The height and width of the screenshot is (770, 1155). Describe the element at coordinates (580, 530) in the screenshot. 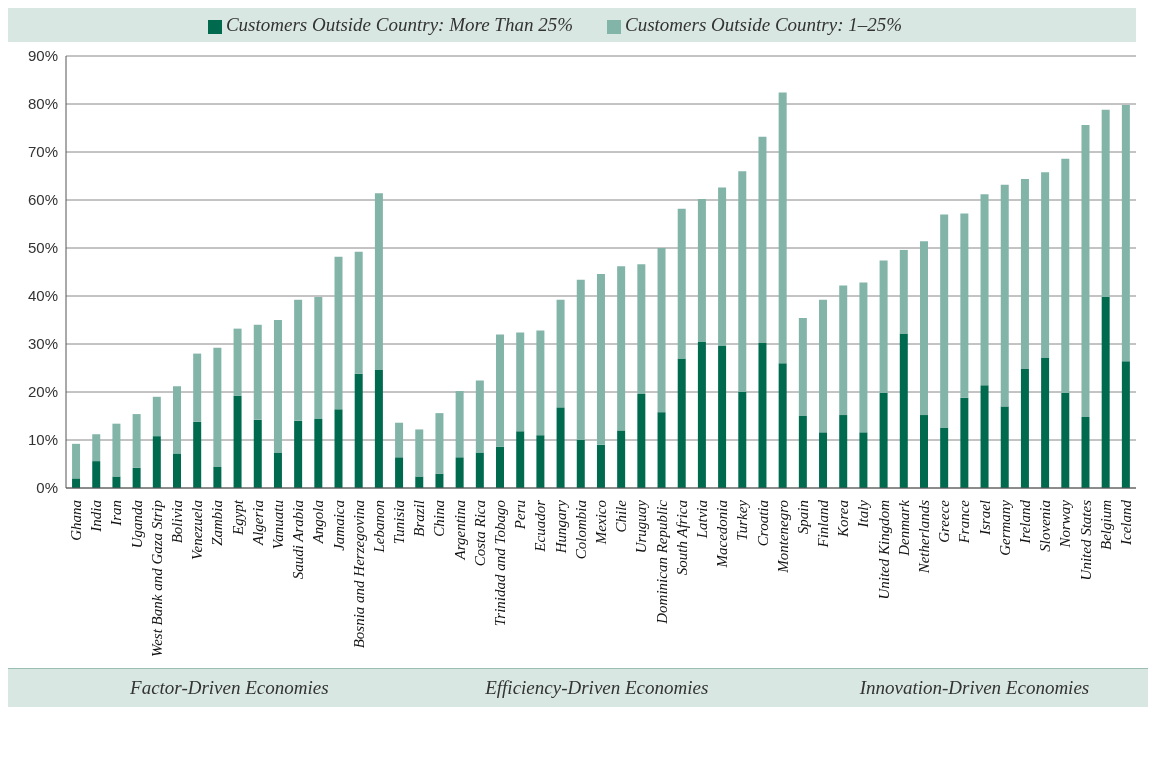

I see `x-tick-label: Colombia` at that location.